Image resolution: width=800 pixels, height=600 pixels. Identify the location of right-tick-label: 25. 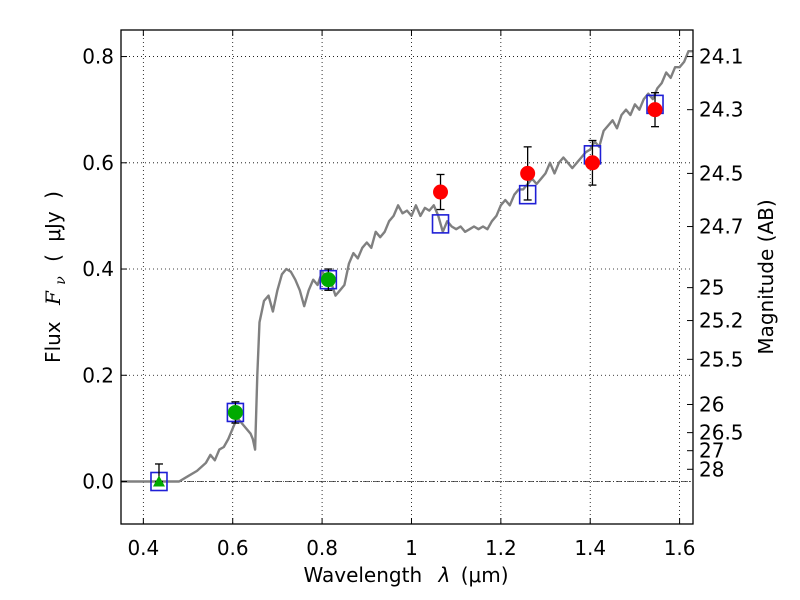
(711, 288).